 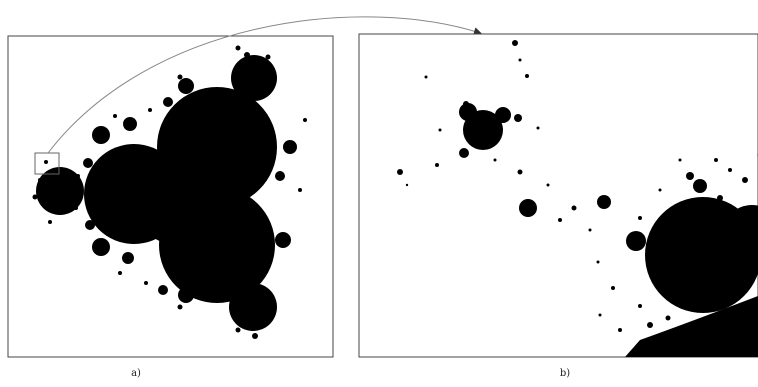 What do you see at coordinates (565, 373) in the screenshot?
I see `panel-b-caption: b)` at bounding box center [565, 373].